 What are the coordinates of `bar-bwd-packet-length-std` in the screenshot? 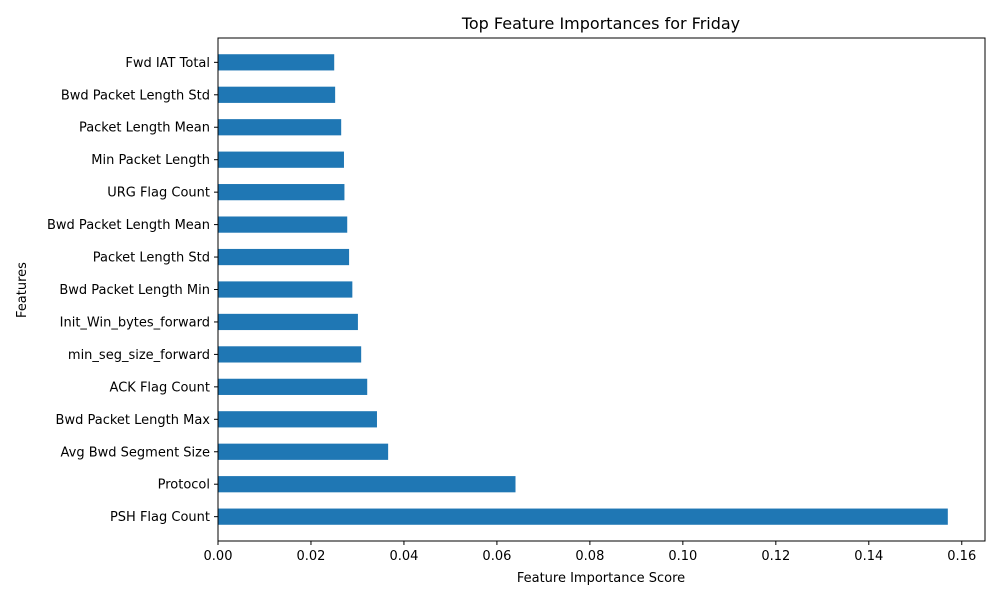 It's located at (277, 94).